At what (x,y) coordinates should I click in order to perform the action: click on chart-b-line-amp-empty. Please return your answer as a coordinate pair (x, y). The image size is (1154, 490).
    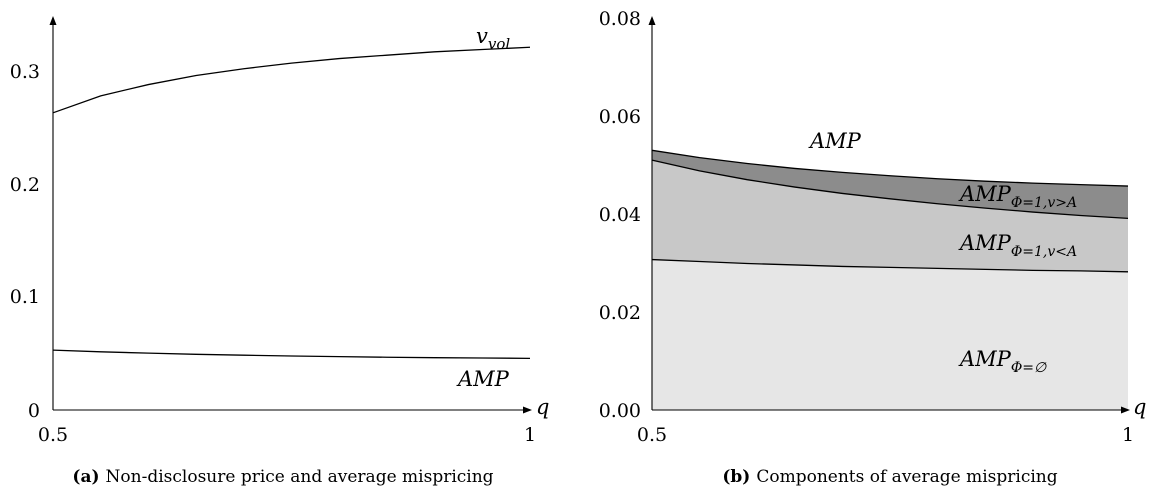
    Looking at the image, I should click on (890, 265).